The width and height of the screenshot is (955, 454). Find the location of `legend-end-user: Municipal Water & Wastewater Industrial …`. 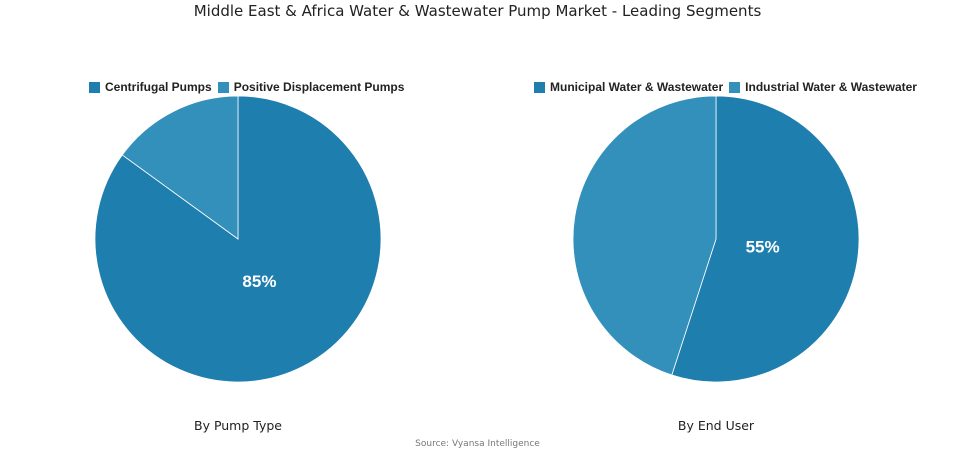

legend-end-user: Municipal Water & Wastewater Industrial … is located at coordinates (725, 87).